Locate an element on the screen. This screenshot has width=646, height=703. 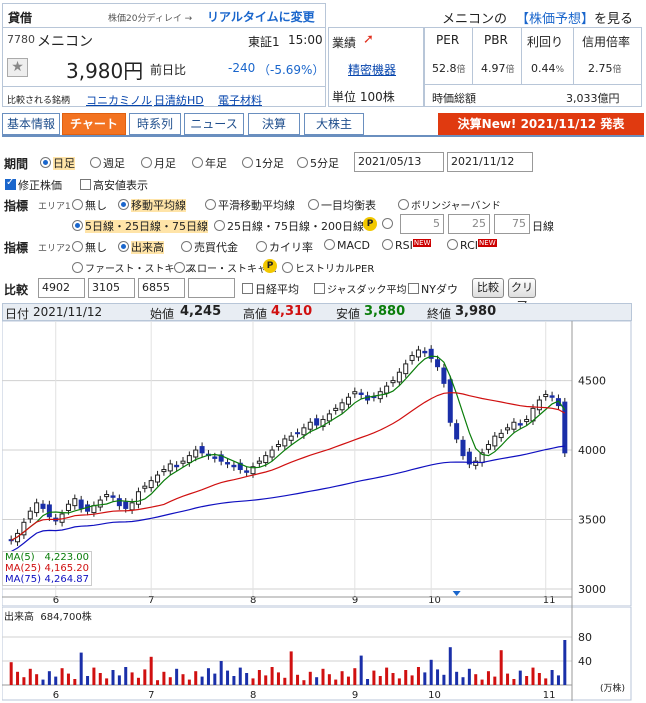
sector-box is located at coordinates (376, 67).